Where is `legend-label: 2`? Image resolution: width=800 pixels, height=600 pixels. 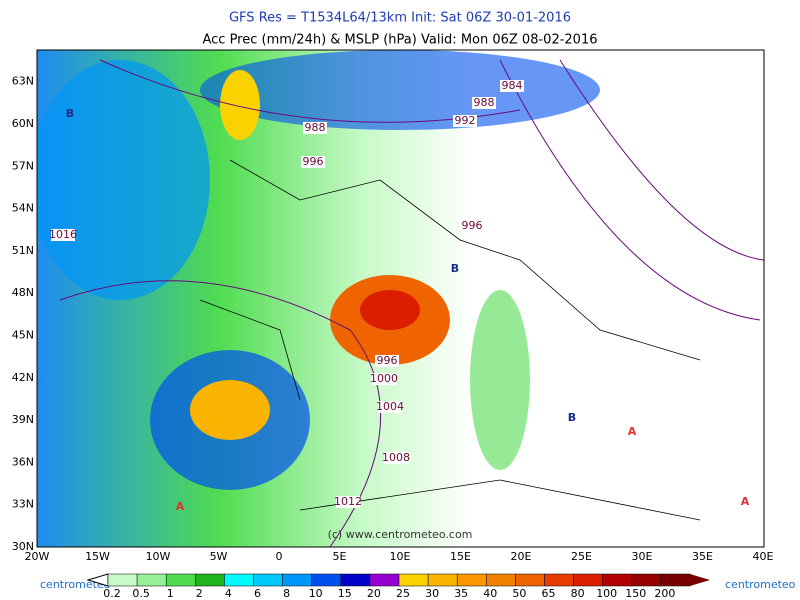 legend-label: 2 is located at coordinates (199, 593).